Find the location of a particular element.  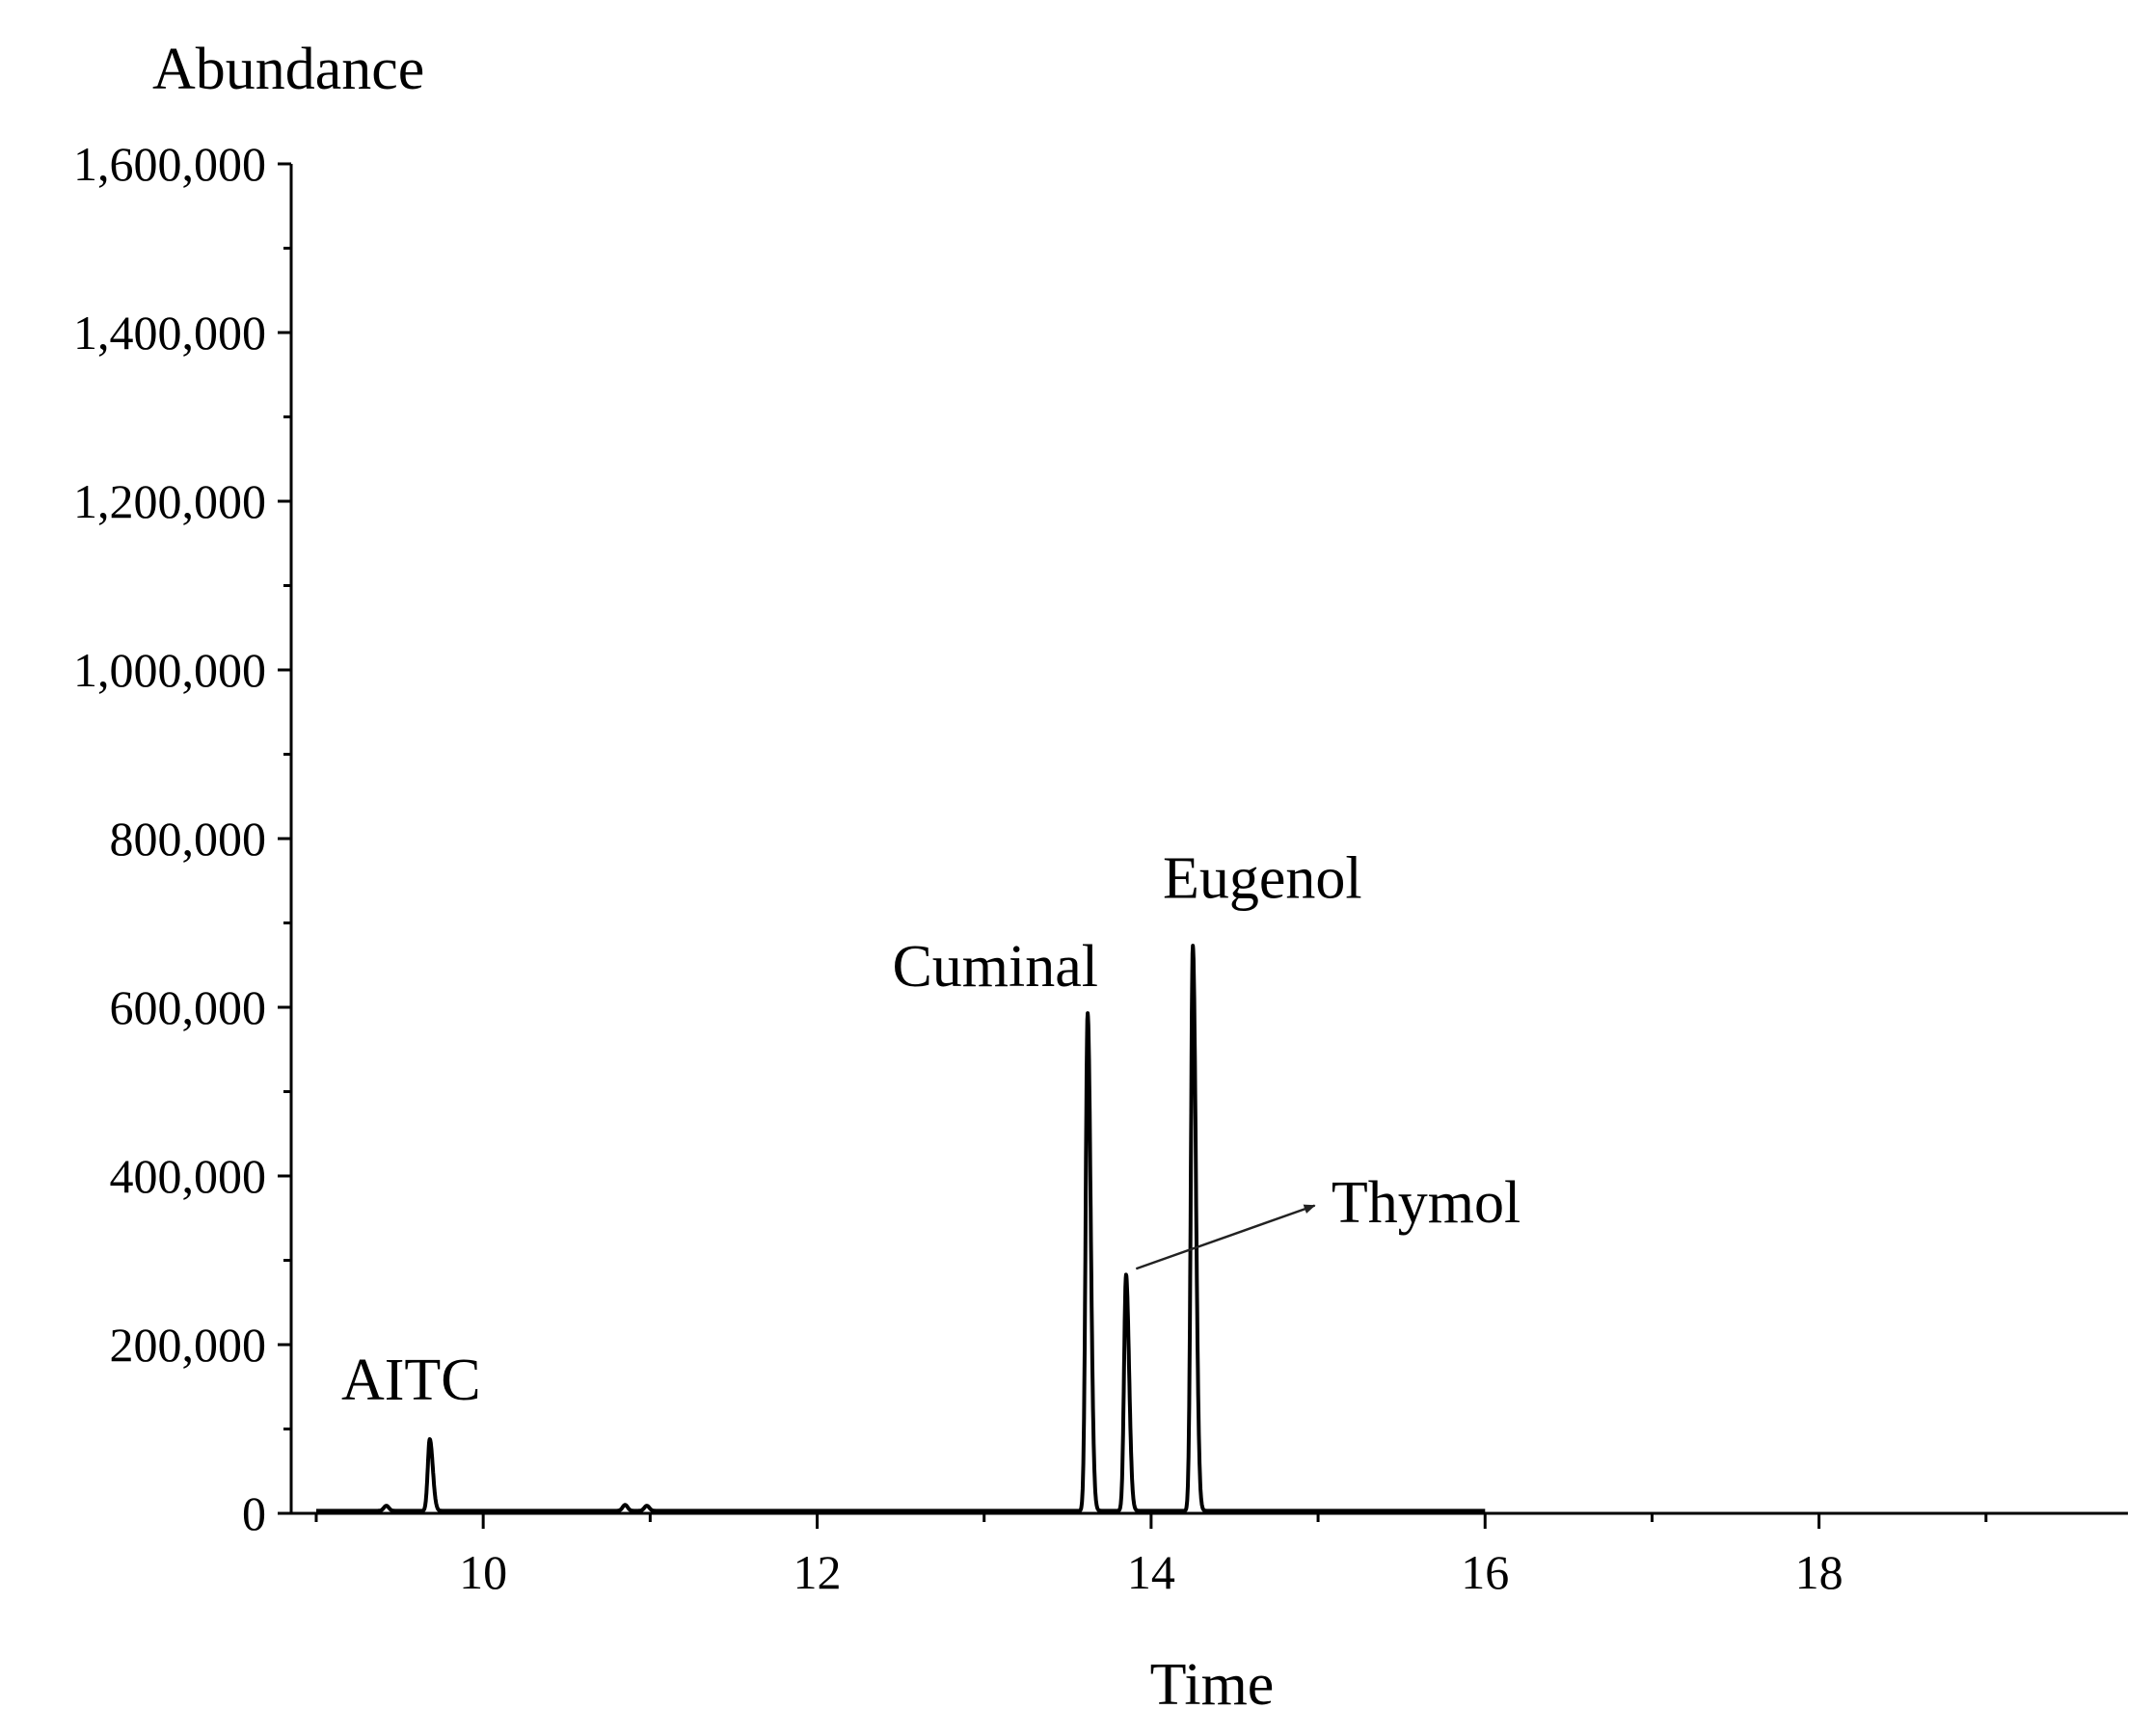

y-tick-label: 600,000 is located at coordinates (188, 1007).